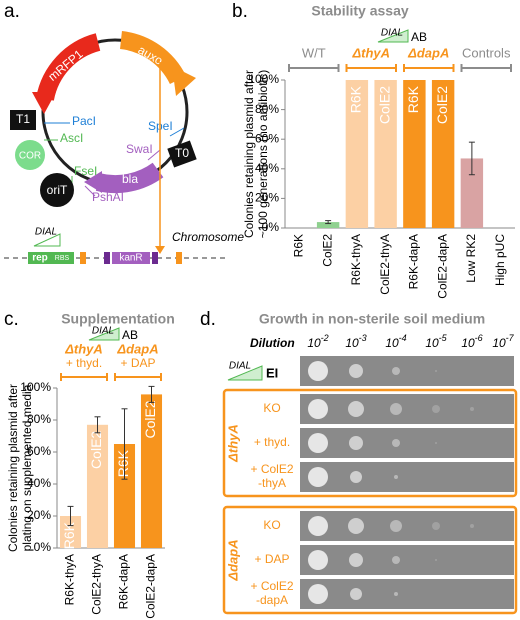 The height and width of the screenshot is (620, 520). Describe the element at coordinates (272, 483) in the screenshot. I see `row-label: -thyA` at that location.